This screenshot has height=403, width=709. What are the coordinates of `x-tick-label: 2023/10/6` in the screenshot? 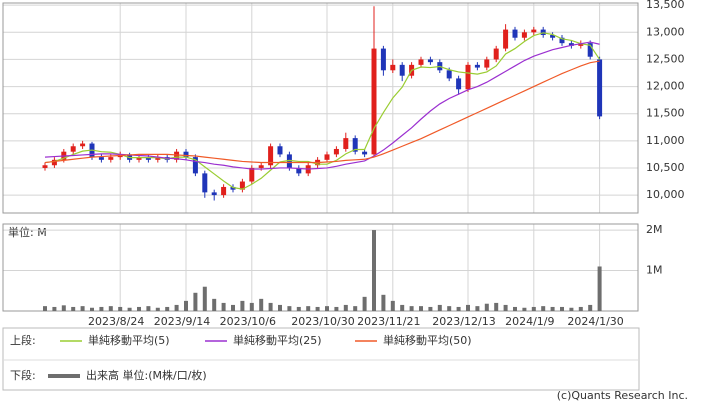 It's located at (248, 321).